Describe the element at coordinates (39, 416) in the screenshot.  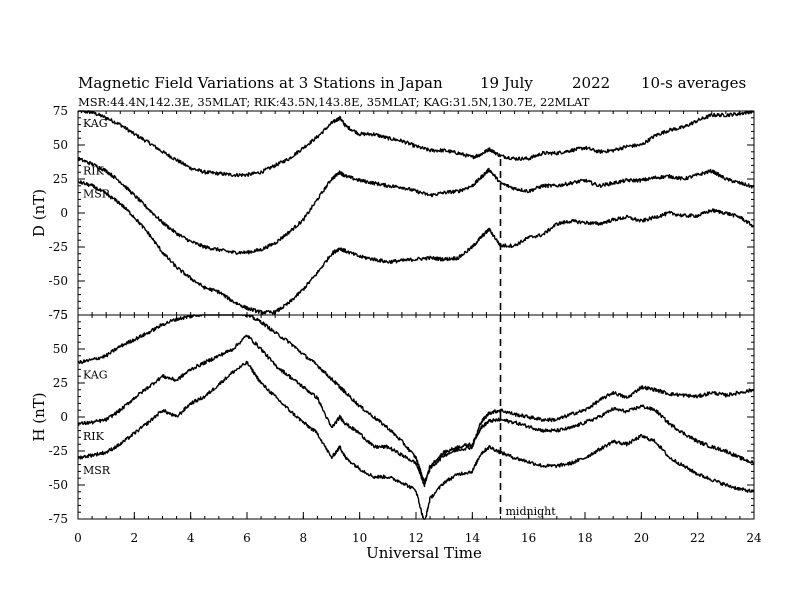
I see `h-panel-y-label: H (nT)` at that location.